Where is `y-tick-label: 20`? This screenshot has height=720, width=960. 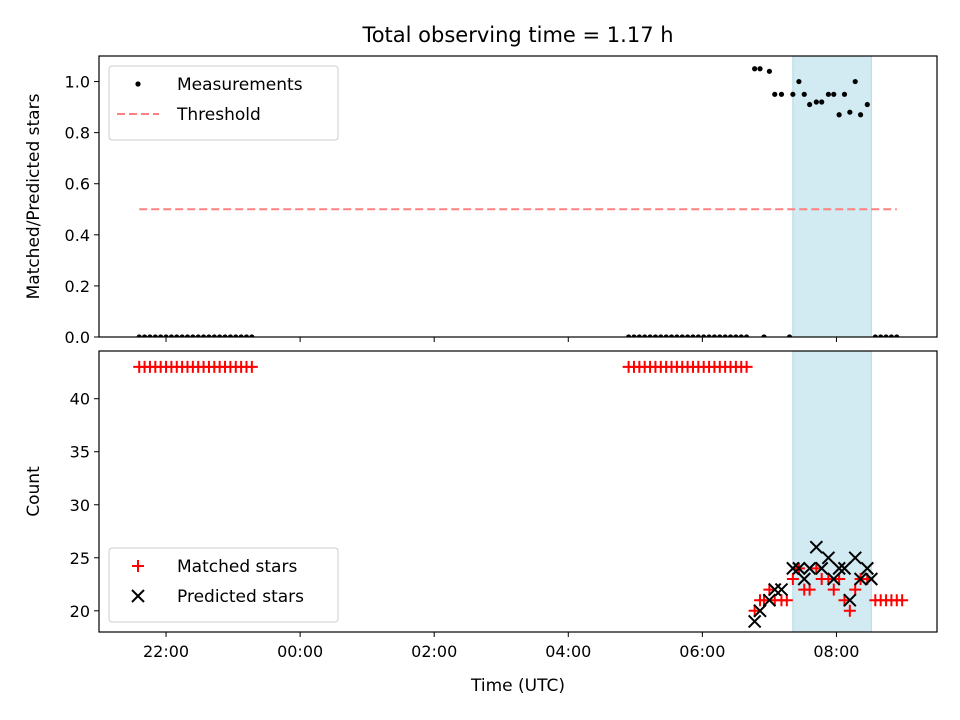
y-tick-label: 20 is located at coordinates (80, 611).